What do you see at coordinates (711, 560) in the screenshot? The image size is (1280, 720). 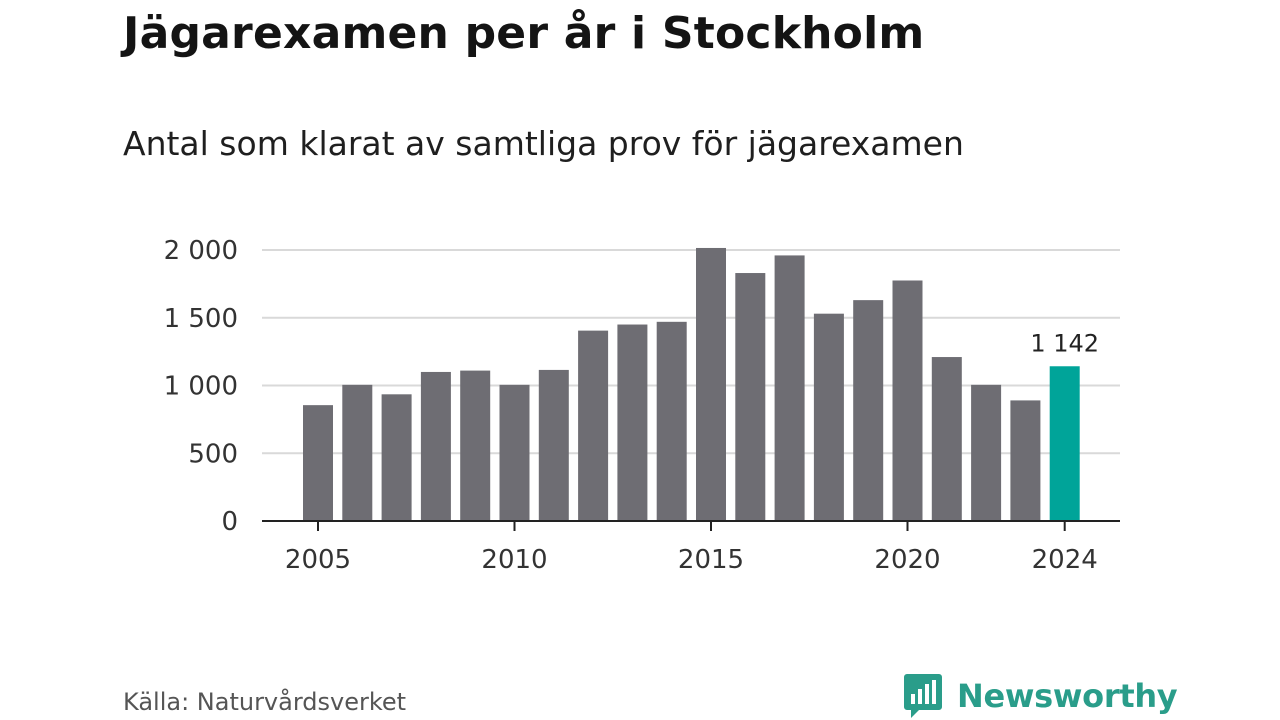 I see `x-tick-label: 2015` at bounding box center [711, 560].